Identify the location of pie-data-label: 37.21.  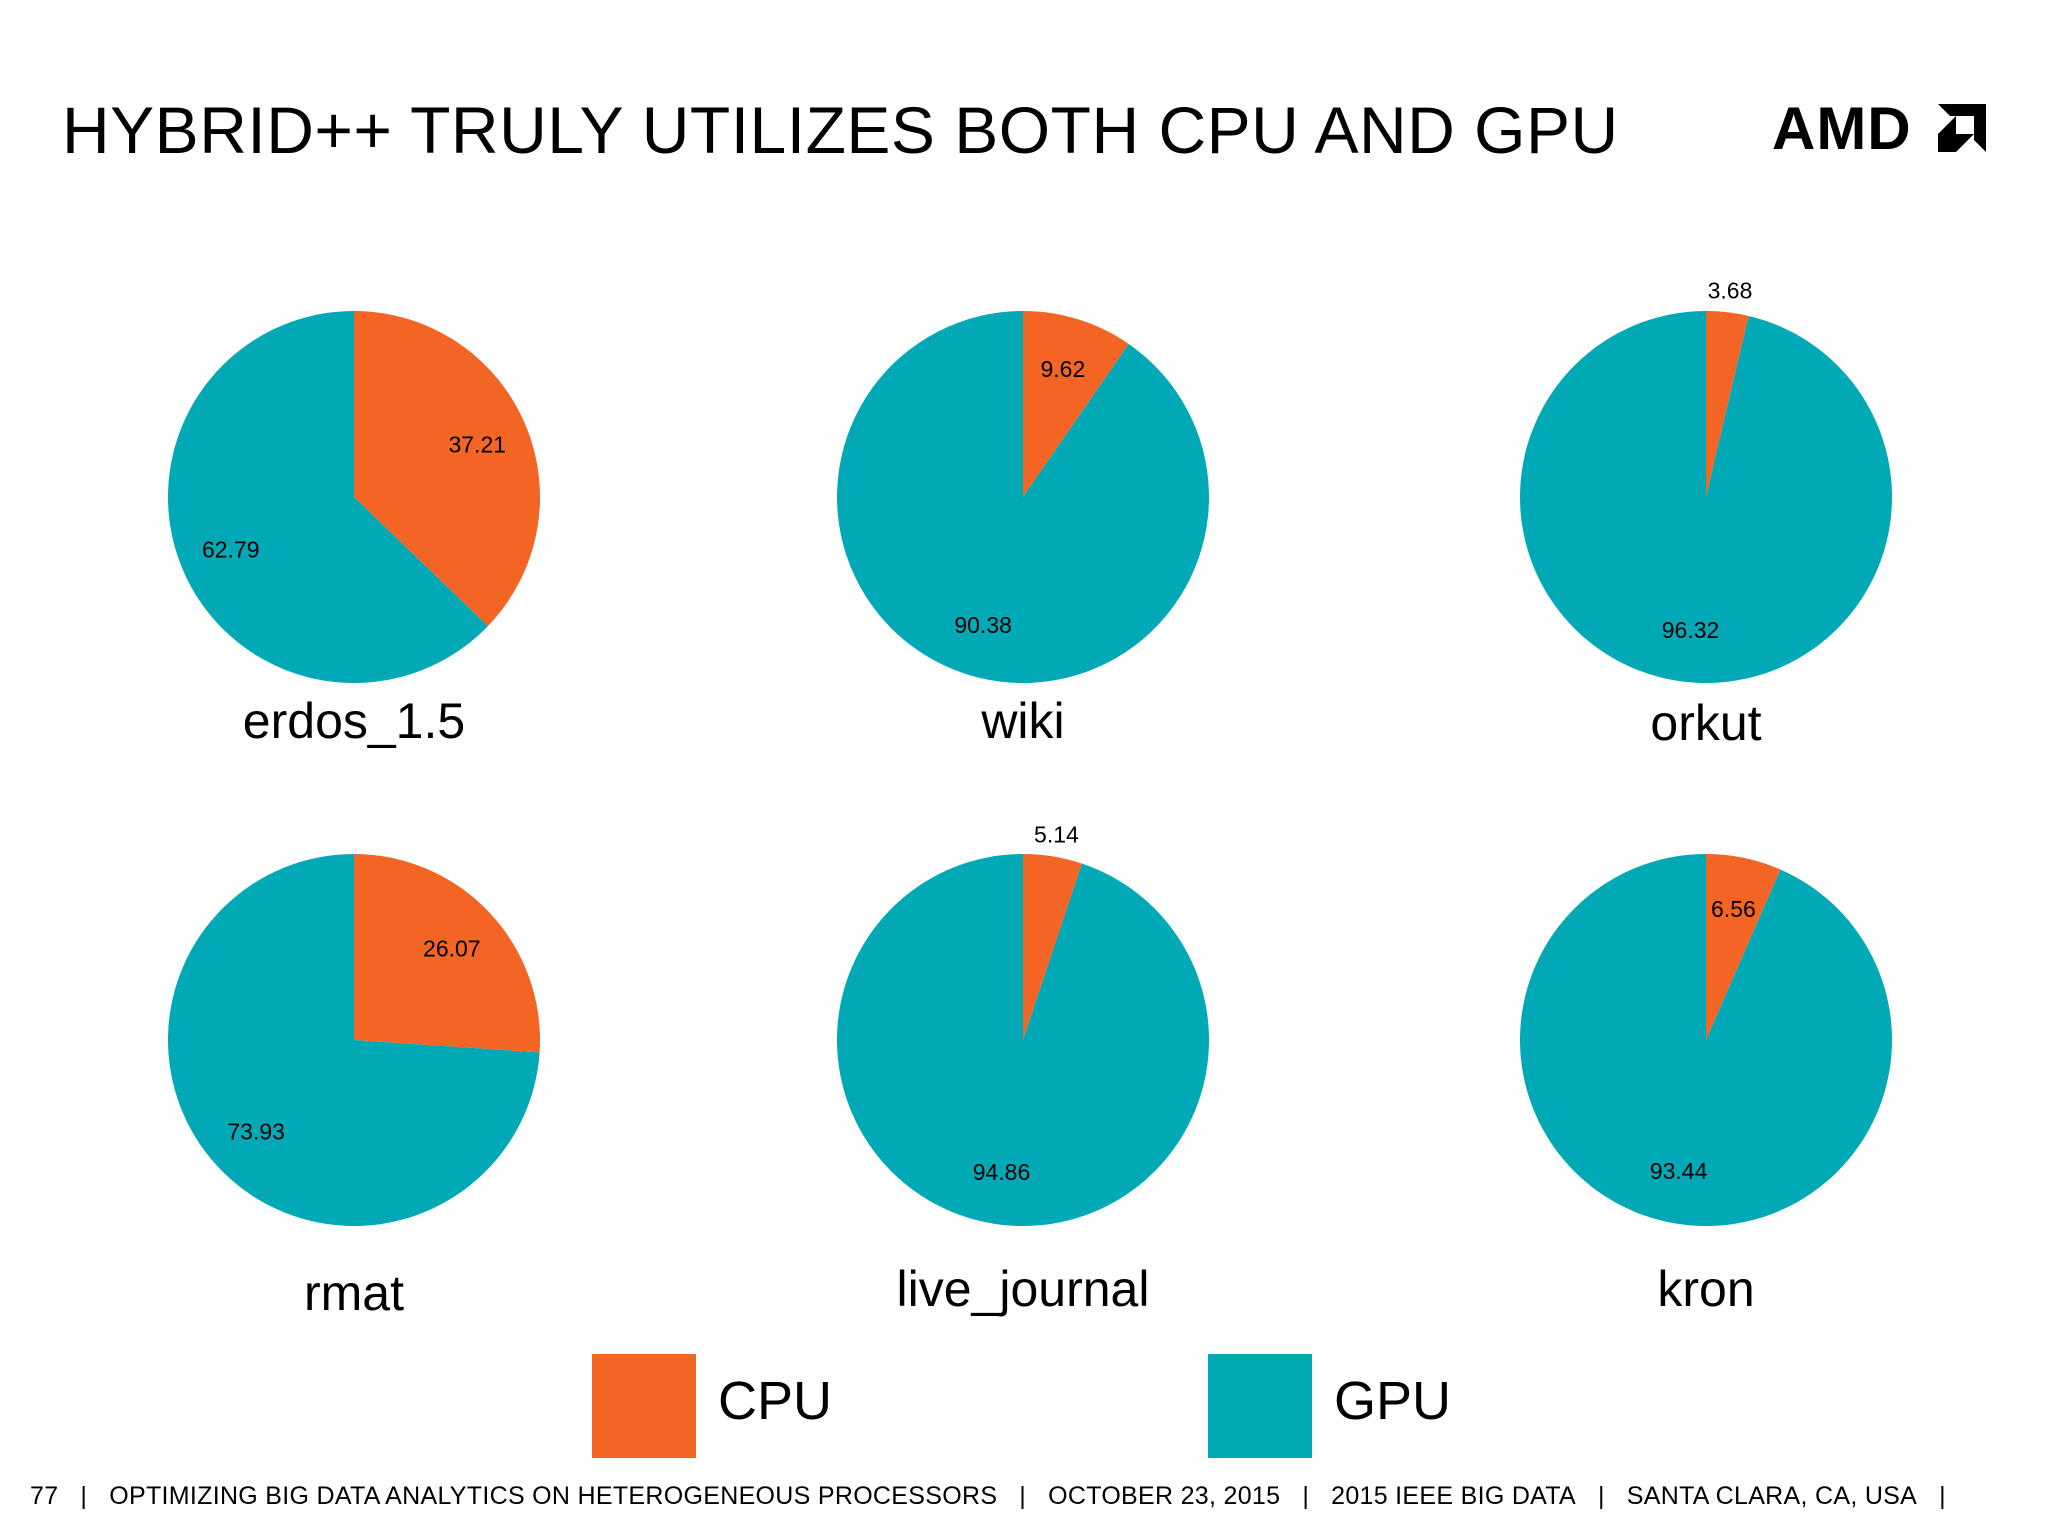
(477, 445).